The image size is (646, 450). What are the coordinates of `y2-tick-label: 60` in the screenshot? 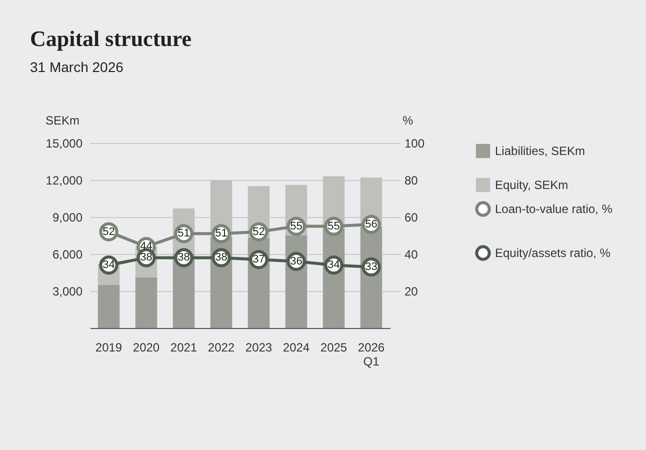 It's located at (411, 217).